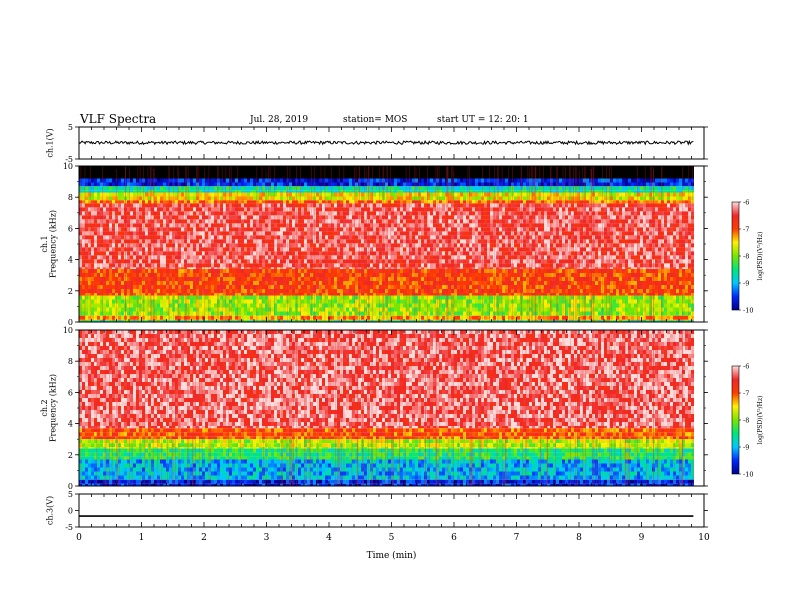 The width and height of the screenshot is (792, 612). Describe the element at coordinates (70, 392) in the screenshot. I see `ch2-spectrogram-ytick-label: 6` at that location.